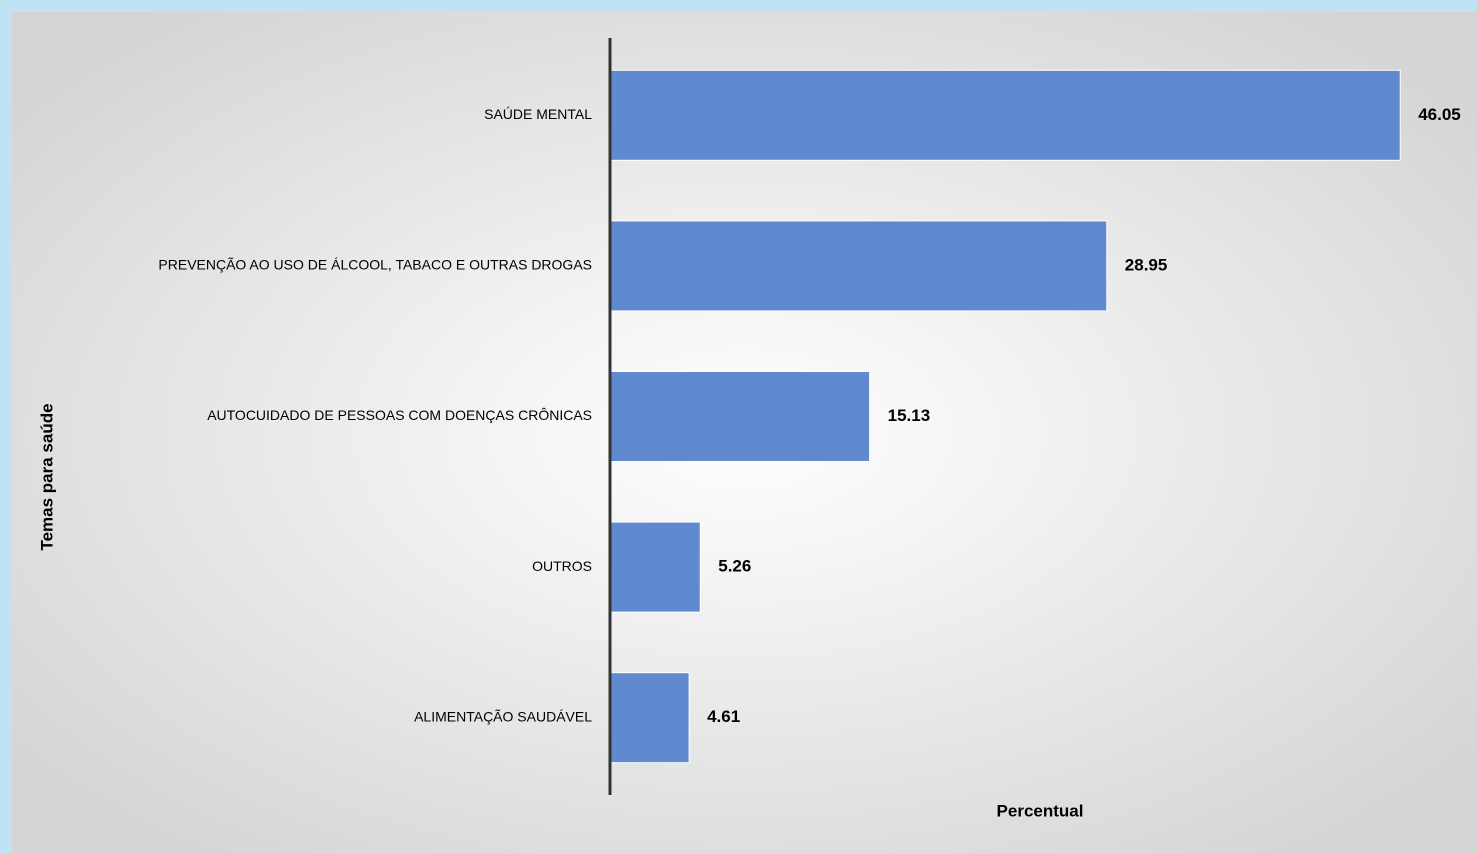  I want to click on data-label: 5.26, so click(734, 566).